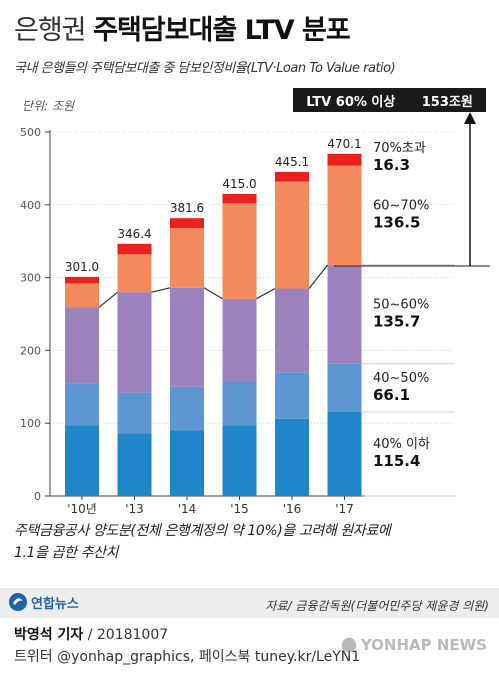  Describe the element at coordinates (126, 635) in the screenshot. I see `byline-date: / 20181007` at that location.